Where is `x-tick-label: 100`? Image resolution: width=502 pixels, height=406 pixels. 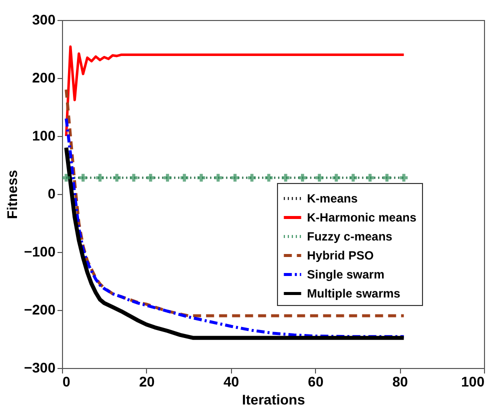 x-tick-label: 100 is located at coordinates (473, 382).